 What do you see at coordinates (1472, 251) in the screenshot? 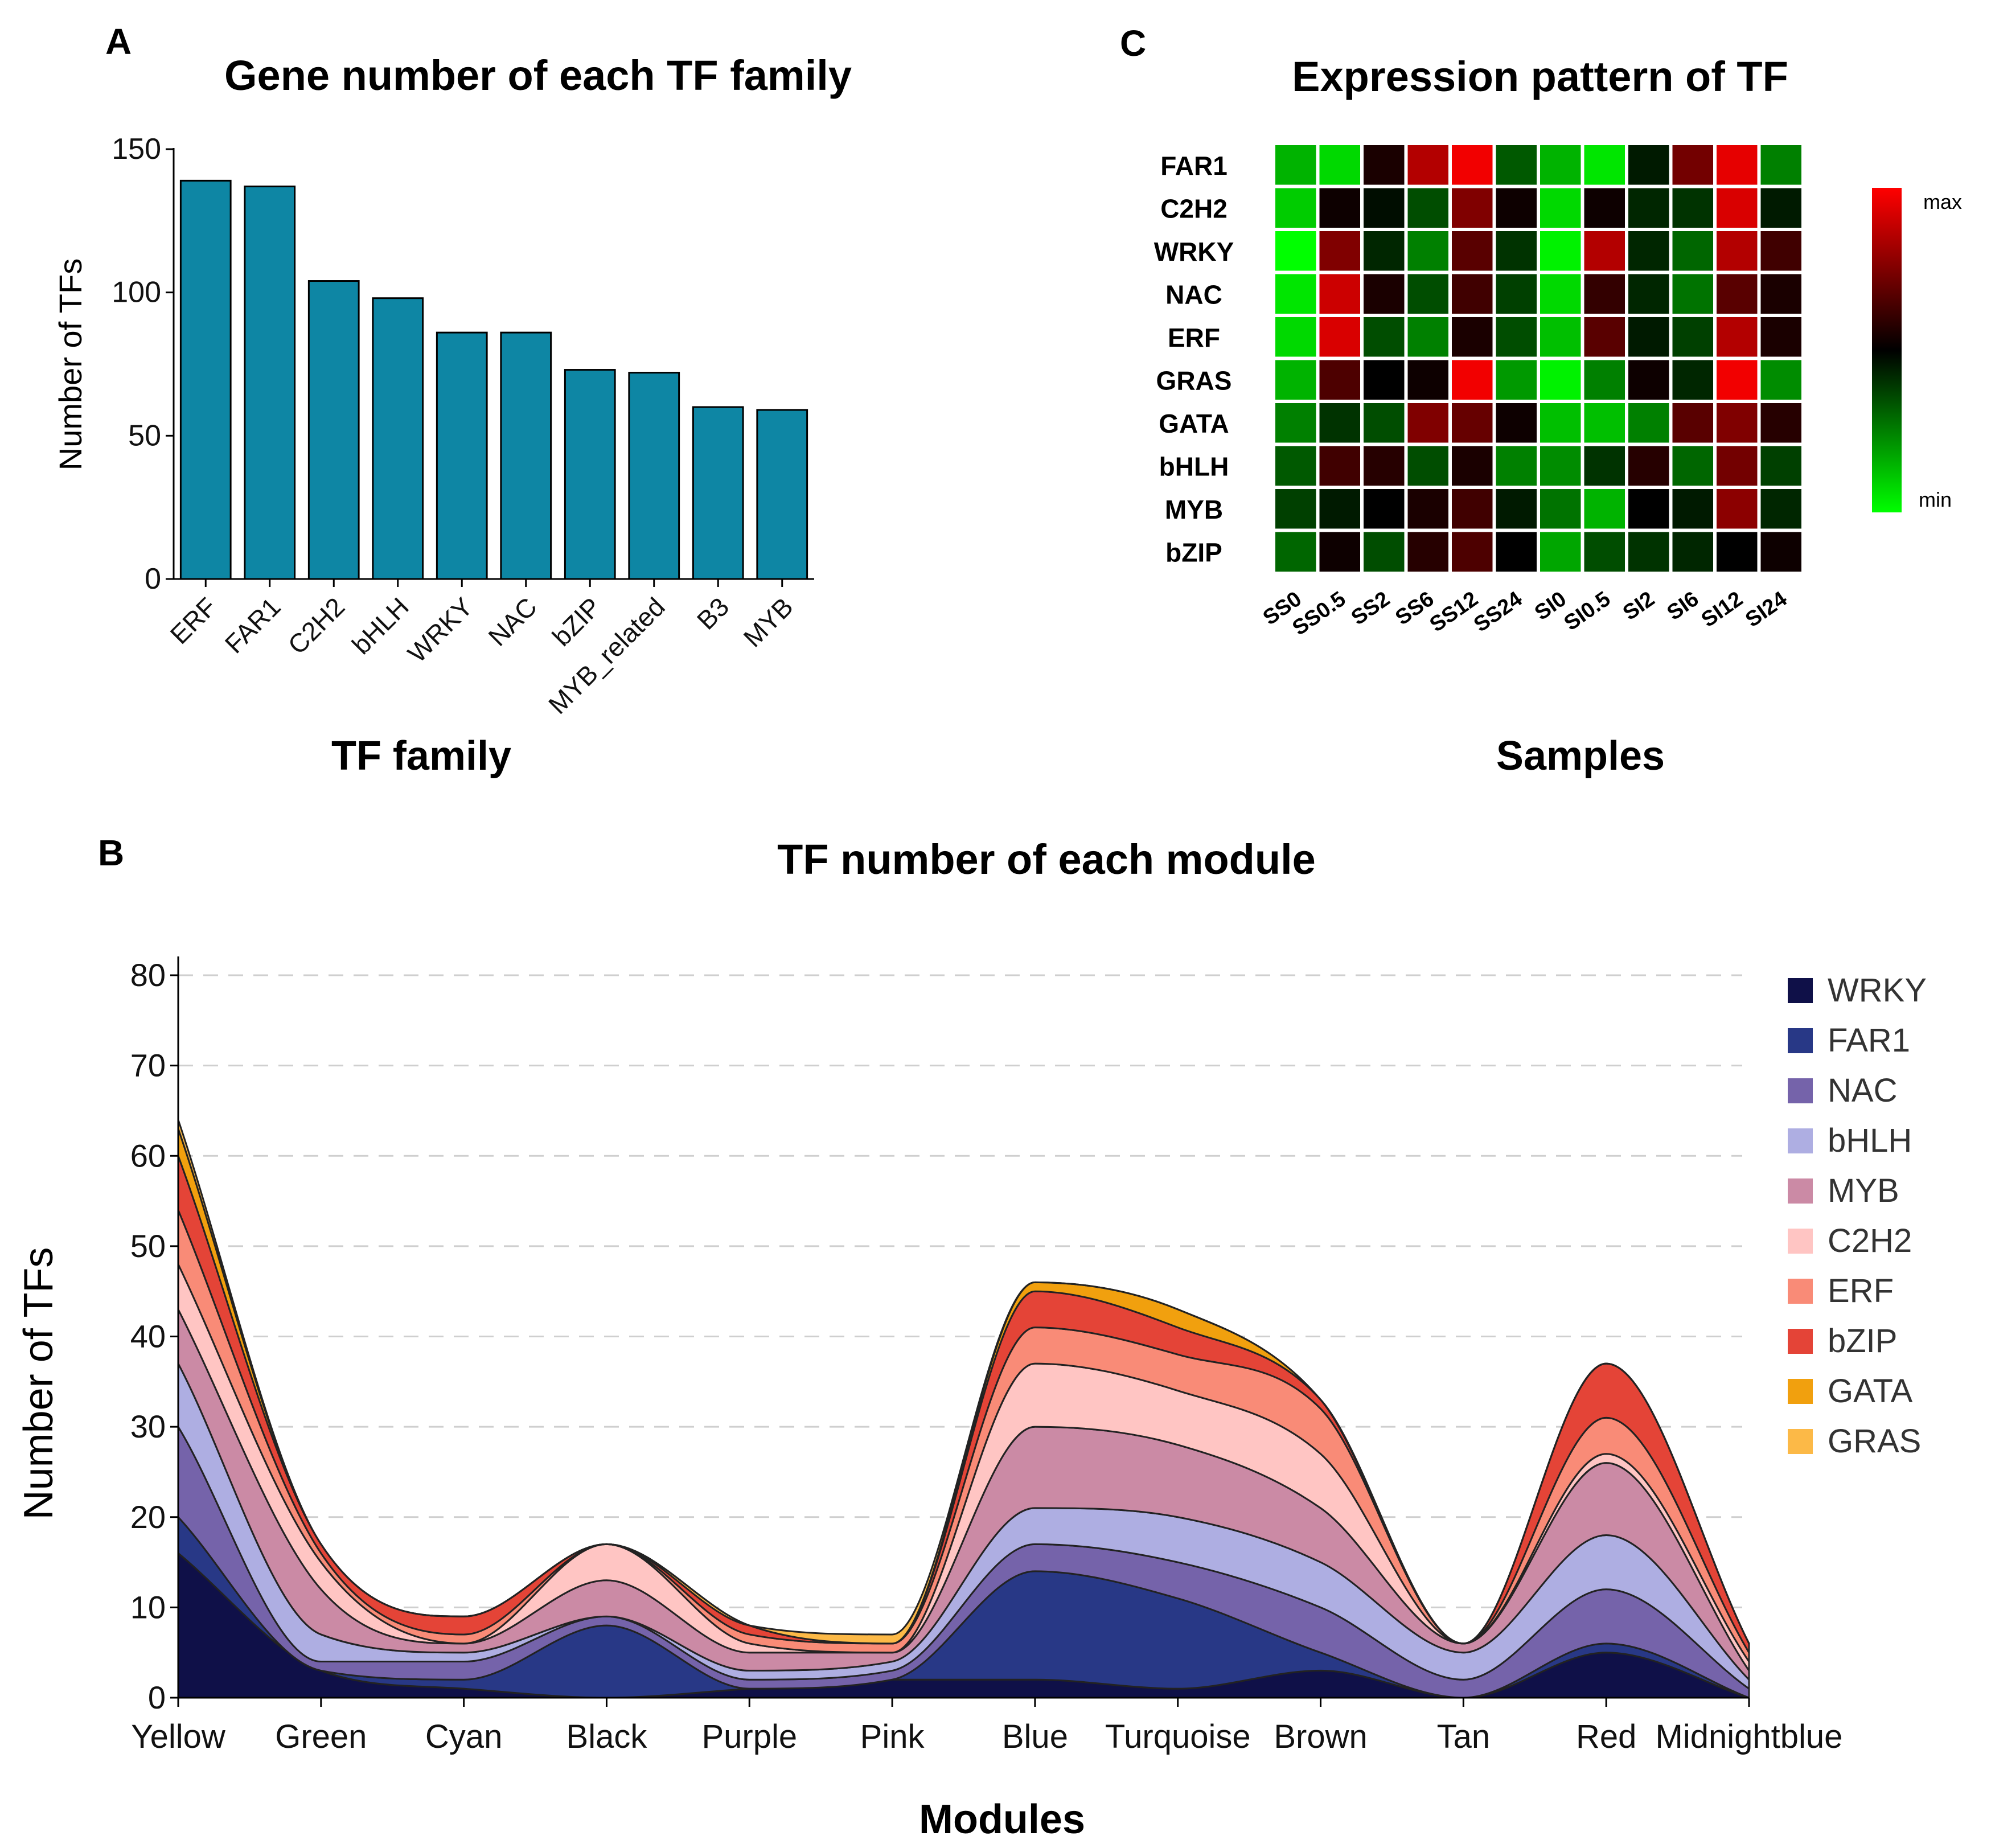
I see `heatmap-cell-WRKY-SS12` at bounding box center [1472, 251].